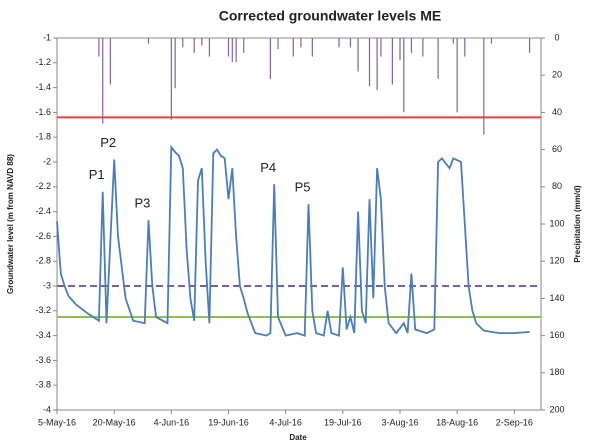 The width and height of the screenshot is (590, 446). I want to click on x-tick-label: 19-Jun-16, so click(228, 422).